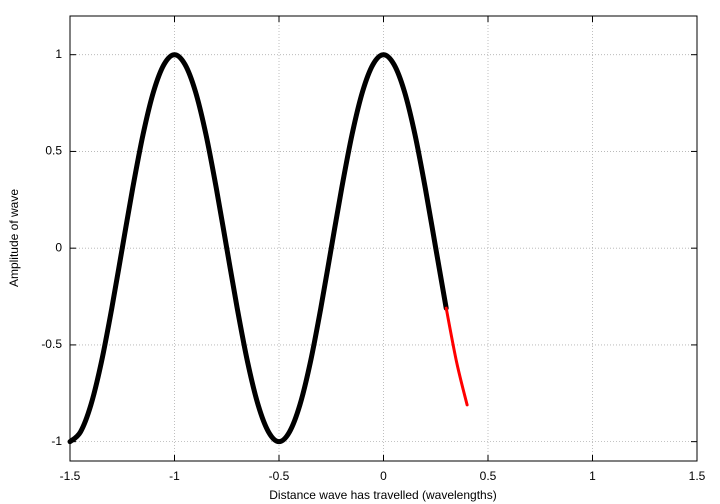 This screenshot has width=720, height=504. Describe the element at coordinates (53, 151) in the screenshot. I see `y-tick-label: 0.5` at that location.